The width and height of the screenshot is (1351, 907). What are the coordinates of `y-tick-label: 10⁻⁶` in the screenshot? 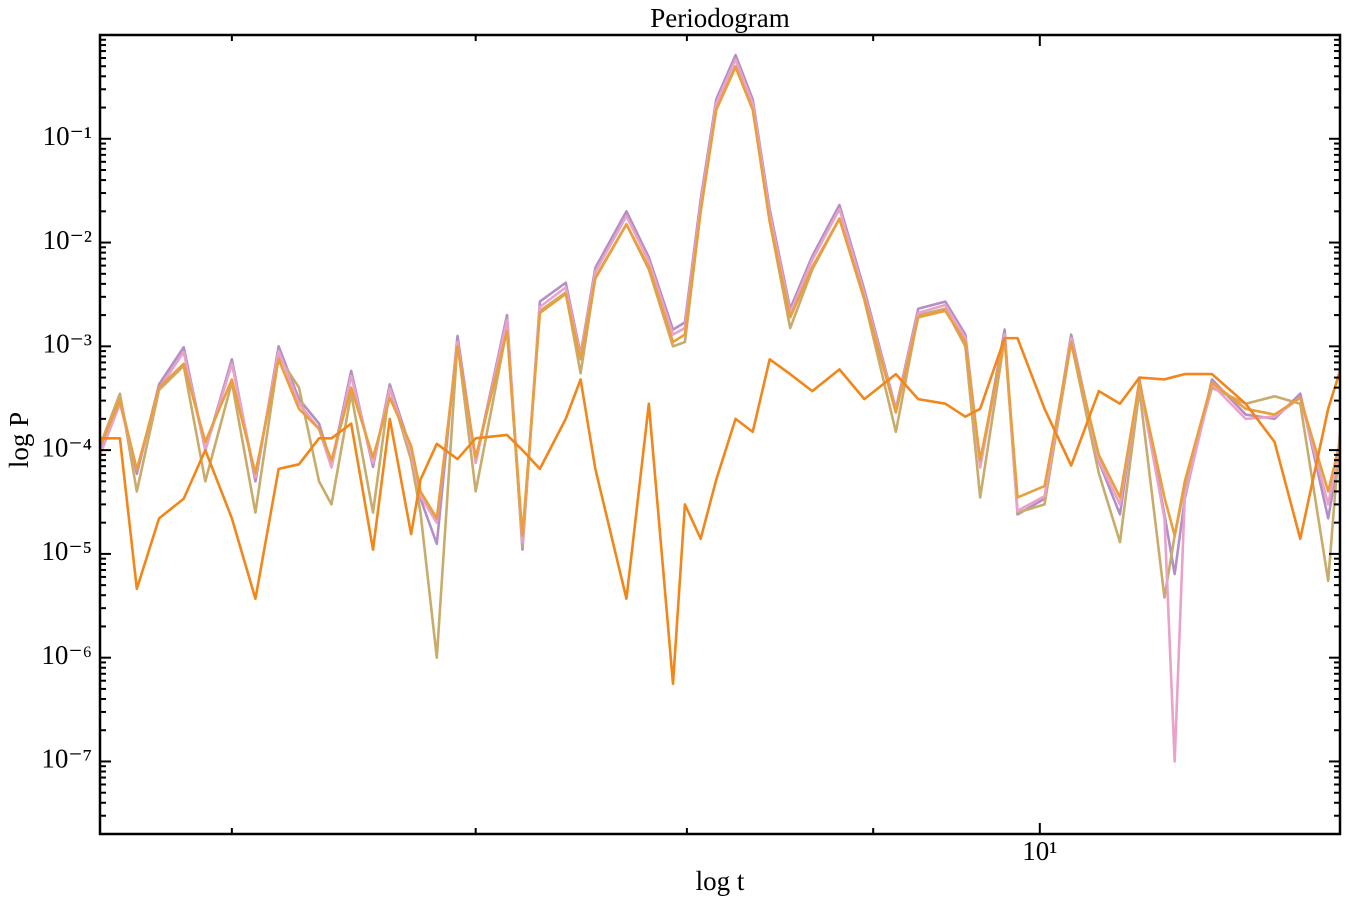 It's located at (66, 655).